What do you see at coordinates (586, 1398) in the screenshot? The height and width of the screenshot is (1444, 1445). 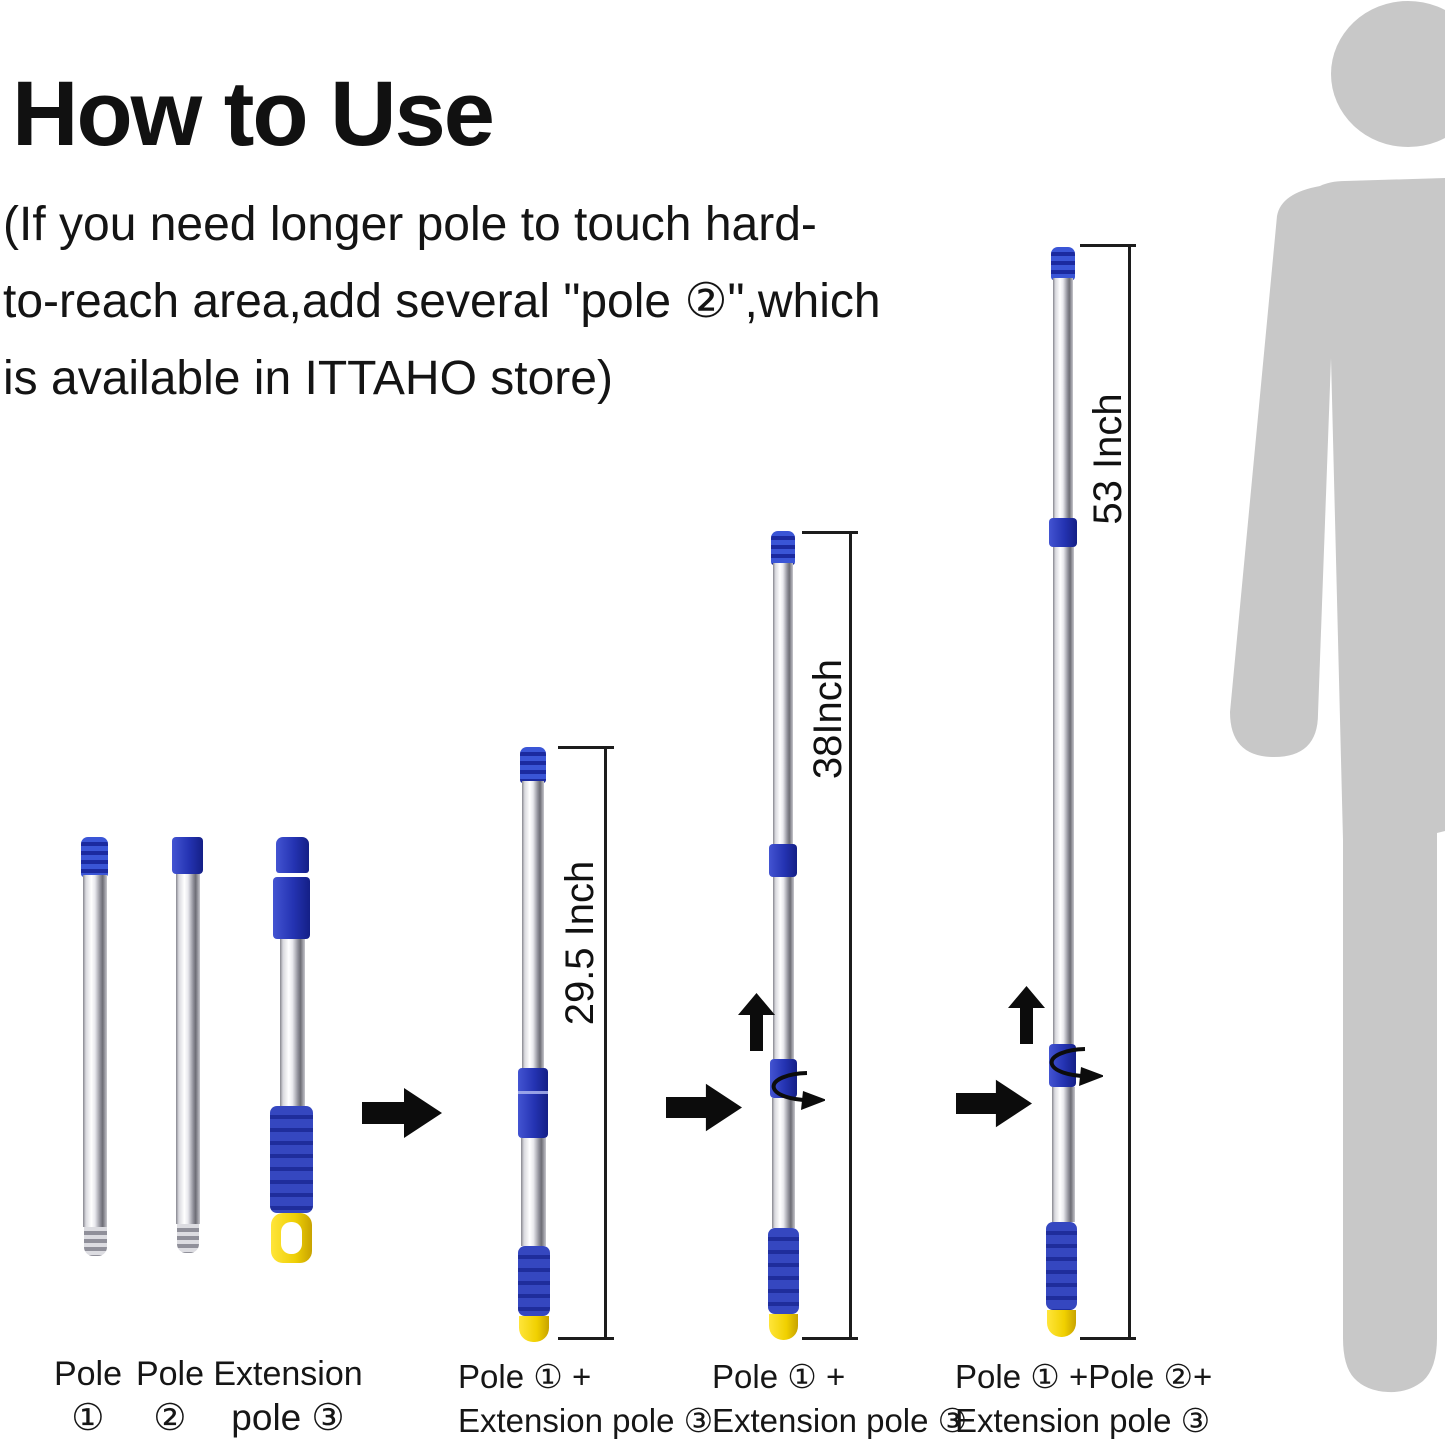 I see `assembly1-caption: Pole ① + Extension pole ③` at bounding box center [586, 1398].